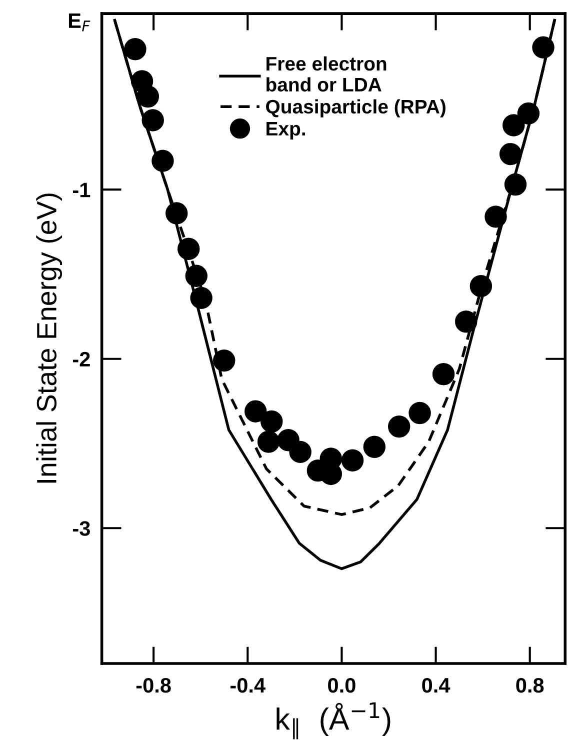  I want to click on x-tick-label: 0.4, so click(436, 685).